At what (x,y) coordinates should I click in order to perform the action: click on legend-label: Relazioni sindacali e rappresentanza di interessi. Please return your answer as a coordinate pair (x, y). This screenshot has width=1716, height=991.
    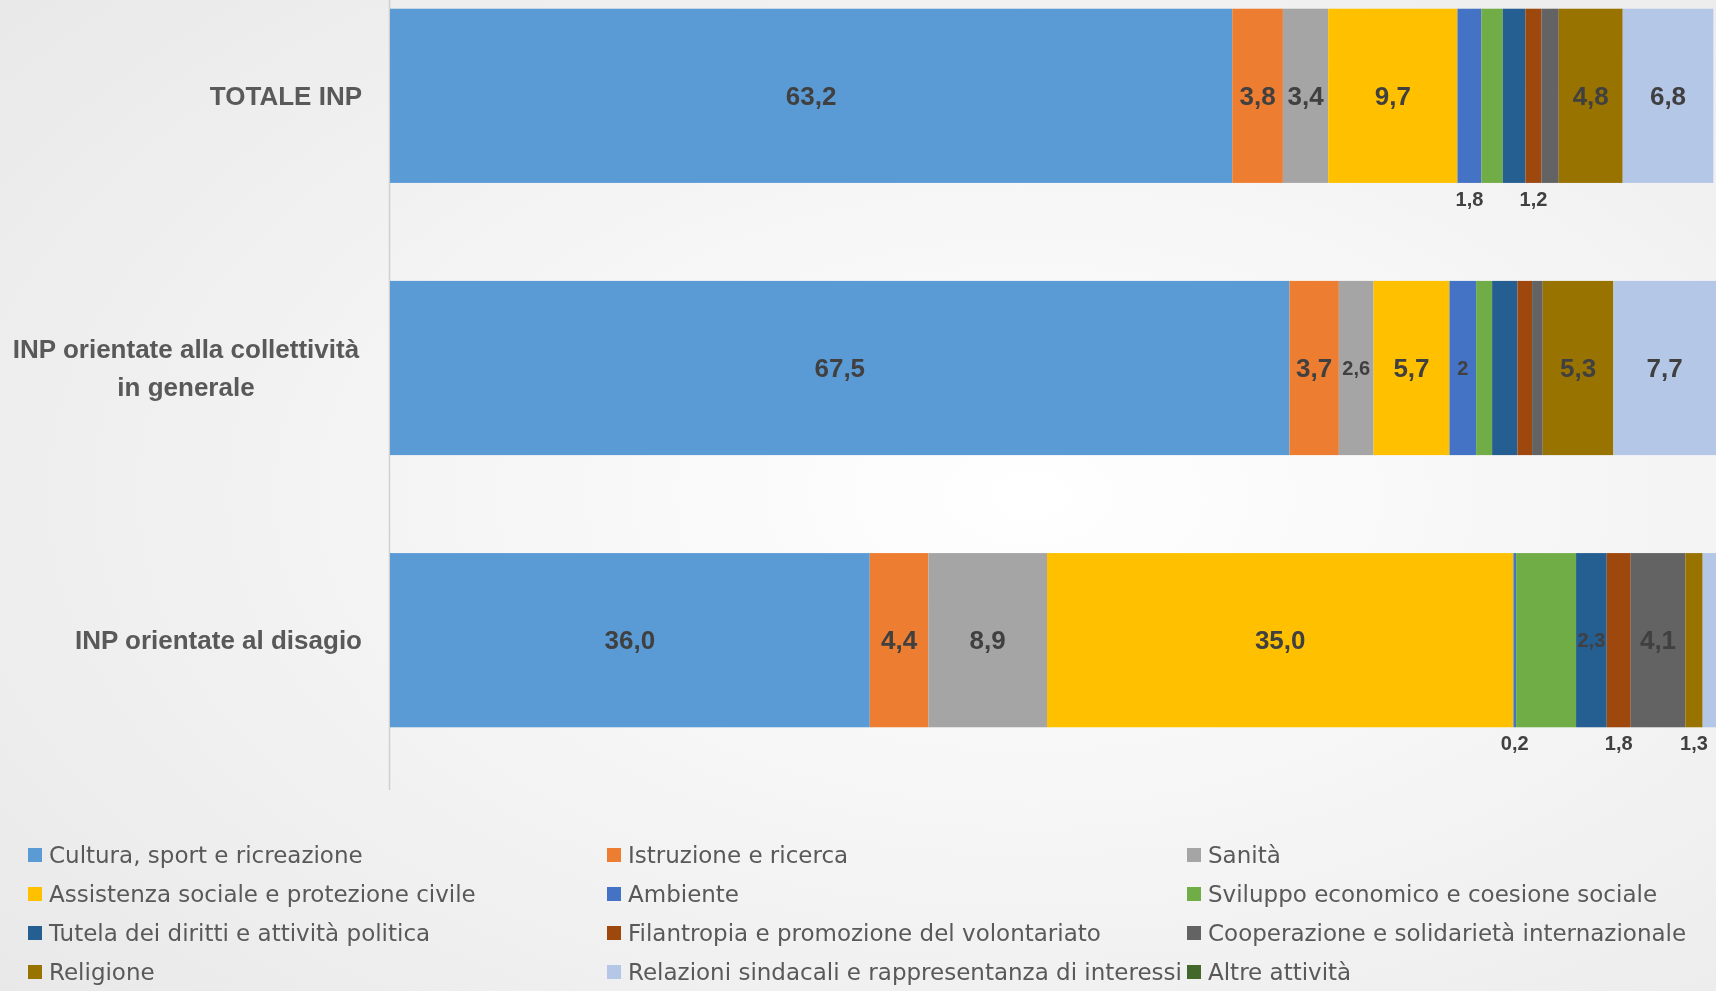
    Looking at the image, I should click on (905, 972).